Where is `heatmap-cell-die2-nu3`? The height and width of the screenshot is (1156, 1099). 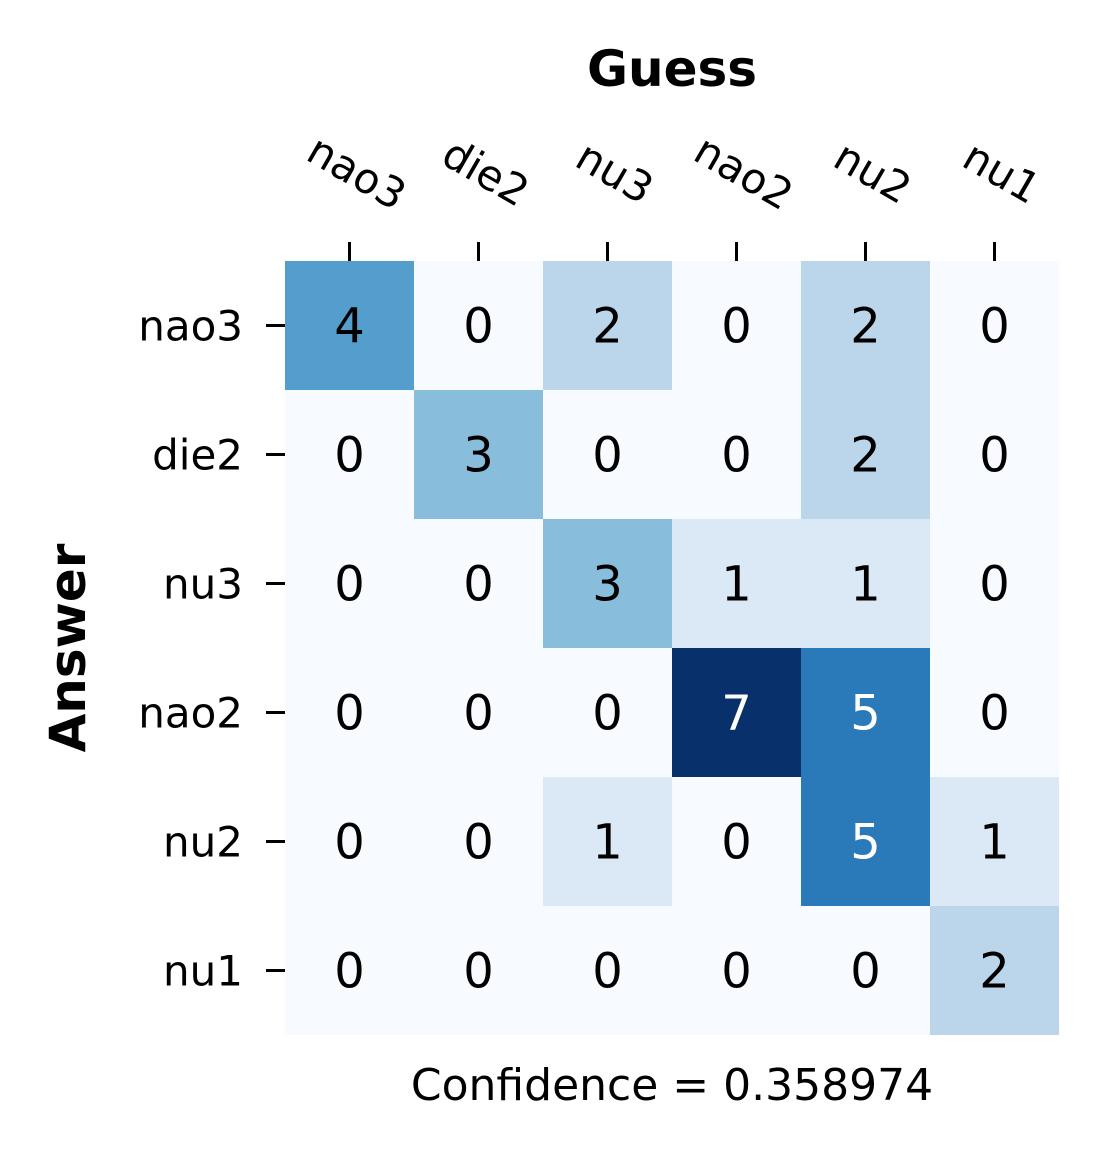
heatmap-cell-die2-nu3 is located at coordinates (607, 454).